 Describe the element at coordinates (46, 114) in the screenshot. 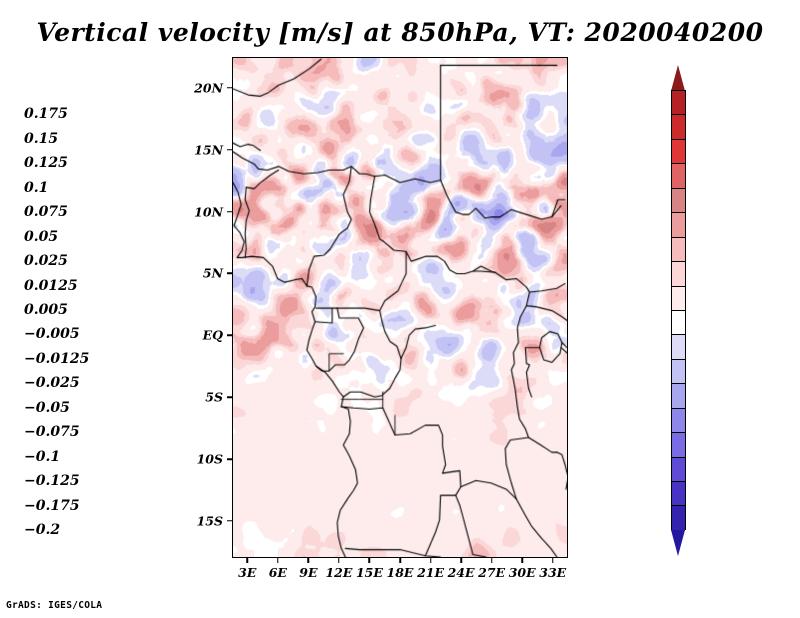

I see `colorbar-tick-label: 0.175` at that location.